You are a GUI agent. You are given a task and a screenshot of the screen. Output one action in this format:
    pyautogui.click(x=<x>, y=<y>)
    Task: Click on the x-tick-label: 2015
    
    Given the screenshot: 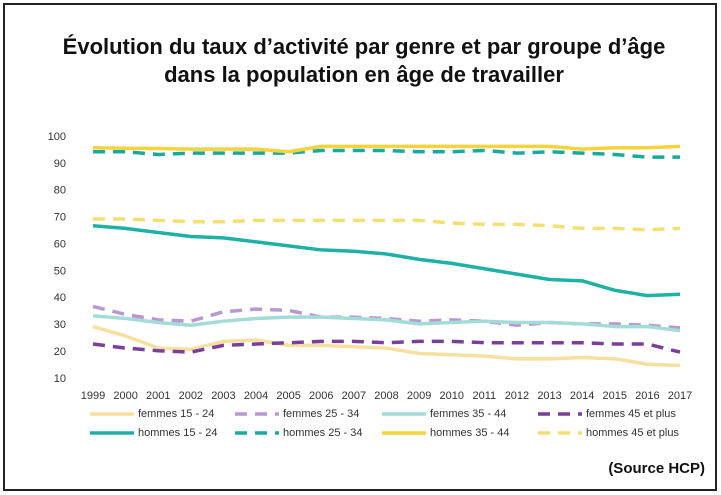 What is the action you would take?
    pyautogui.click(x=615, y=396)
    